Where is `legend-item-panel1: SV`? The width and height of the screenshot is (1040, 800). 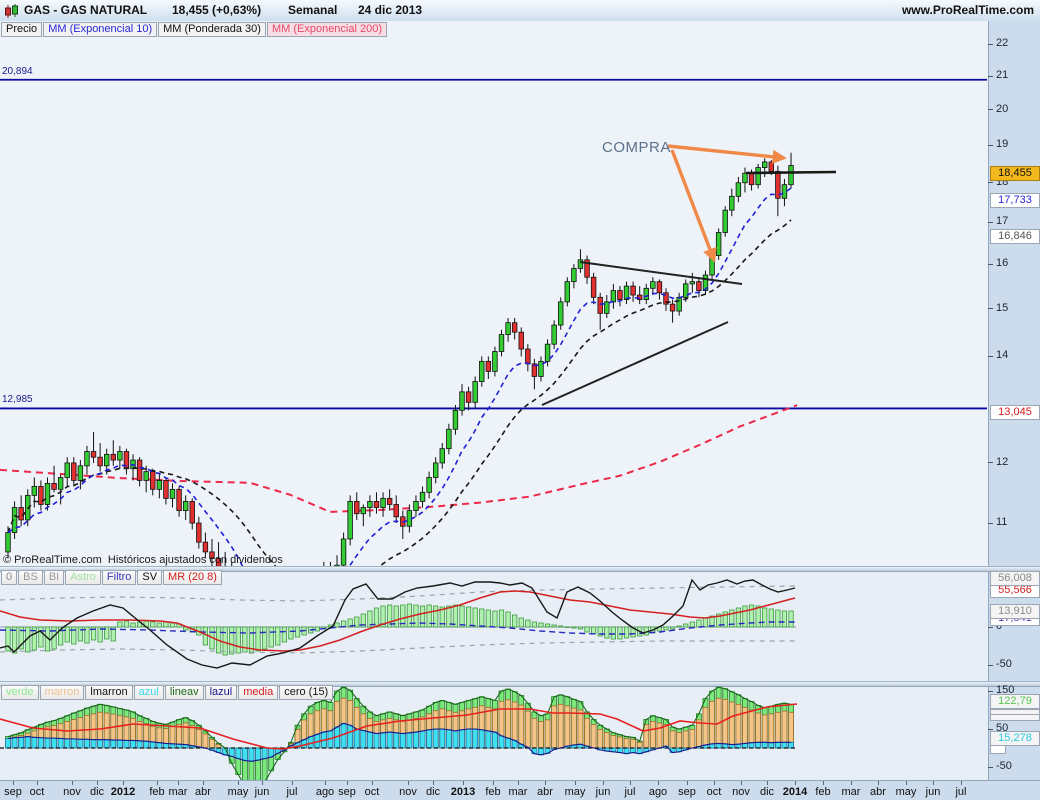
legend-item-panel1: SV is located at coordinates (150, 577).